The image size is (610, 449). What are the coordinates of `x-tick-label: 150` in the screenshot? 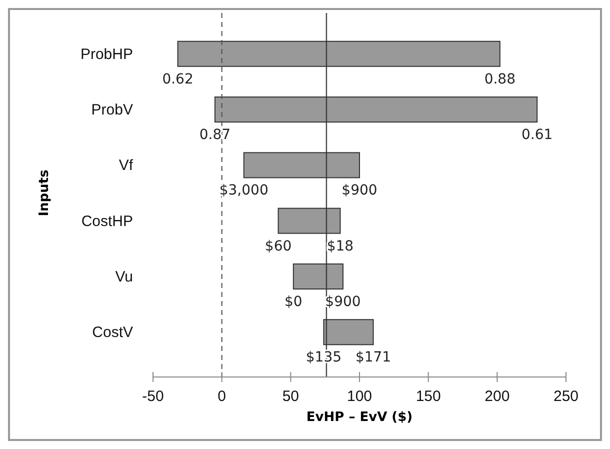 It's located at (428, 396).